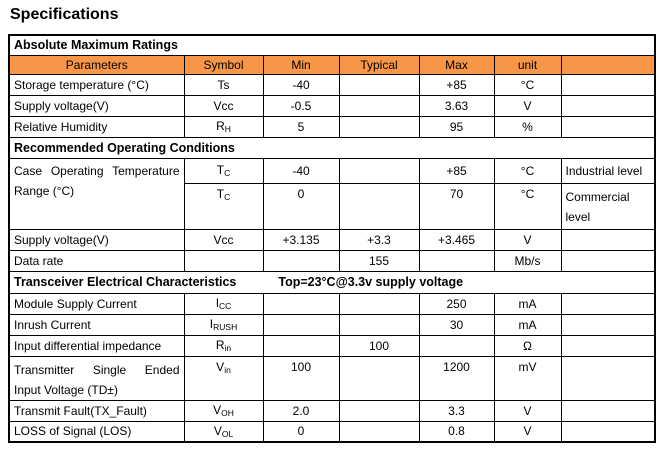 The width and height of the screenshot is (663, 452). I want to click on header-parameters: Parameters, so click(96, 64).